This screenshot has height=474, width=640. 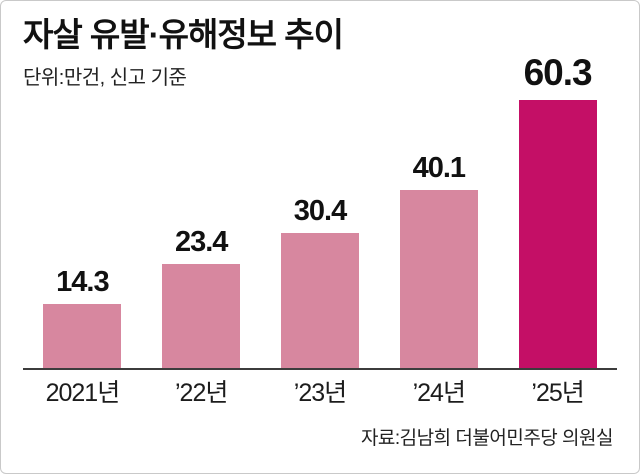 I want to click on x-axis-label: ’25년, so click(x=557, y=393).